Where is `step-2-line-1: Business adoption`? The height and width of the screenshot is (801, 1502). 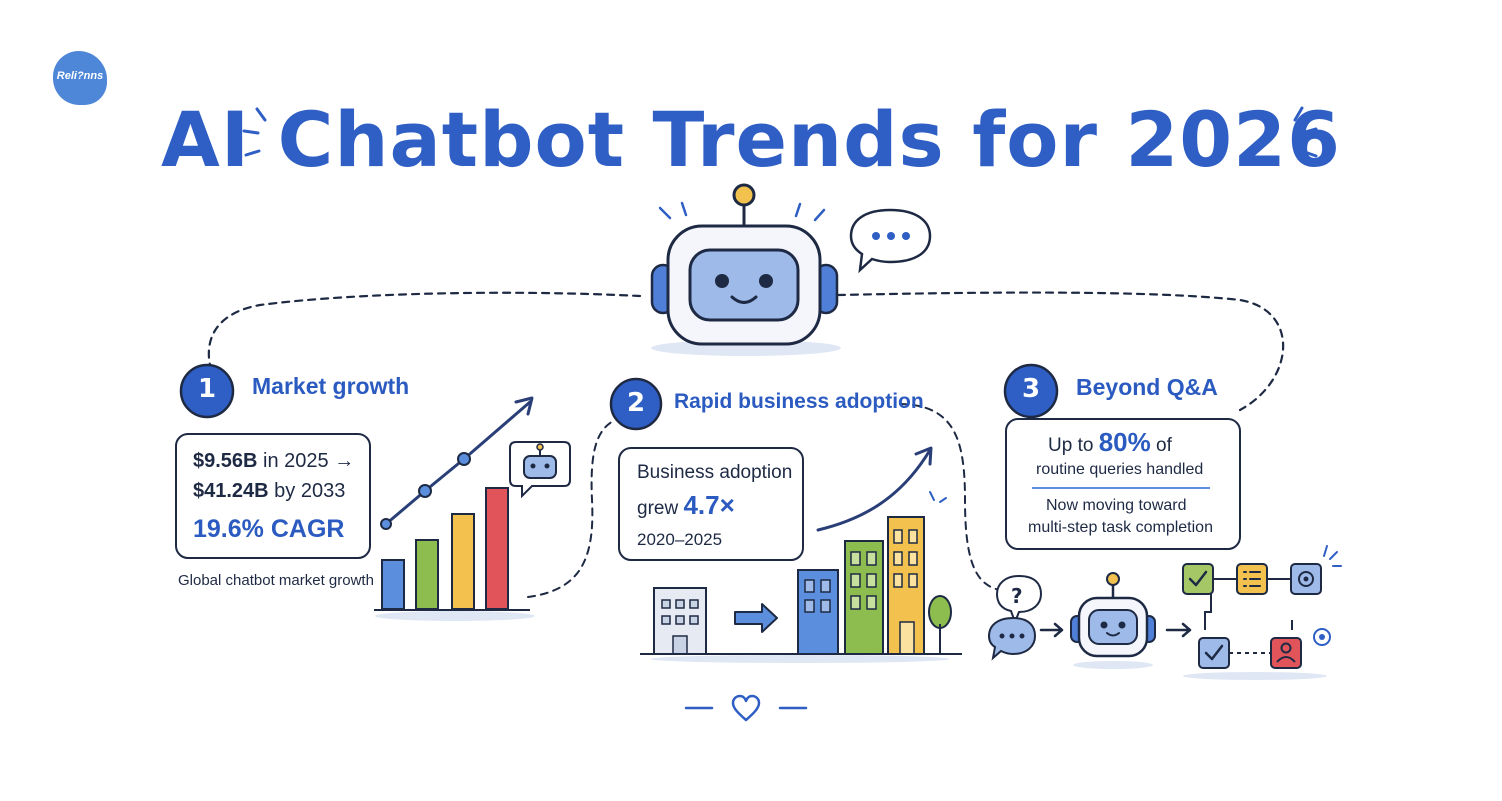
step-2-line-1: Business adoption is located at coordinates (715, 472).